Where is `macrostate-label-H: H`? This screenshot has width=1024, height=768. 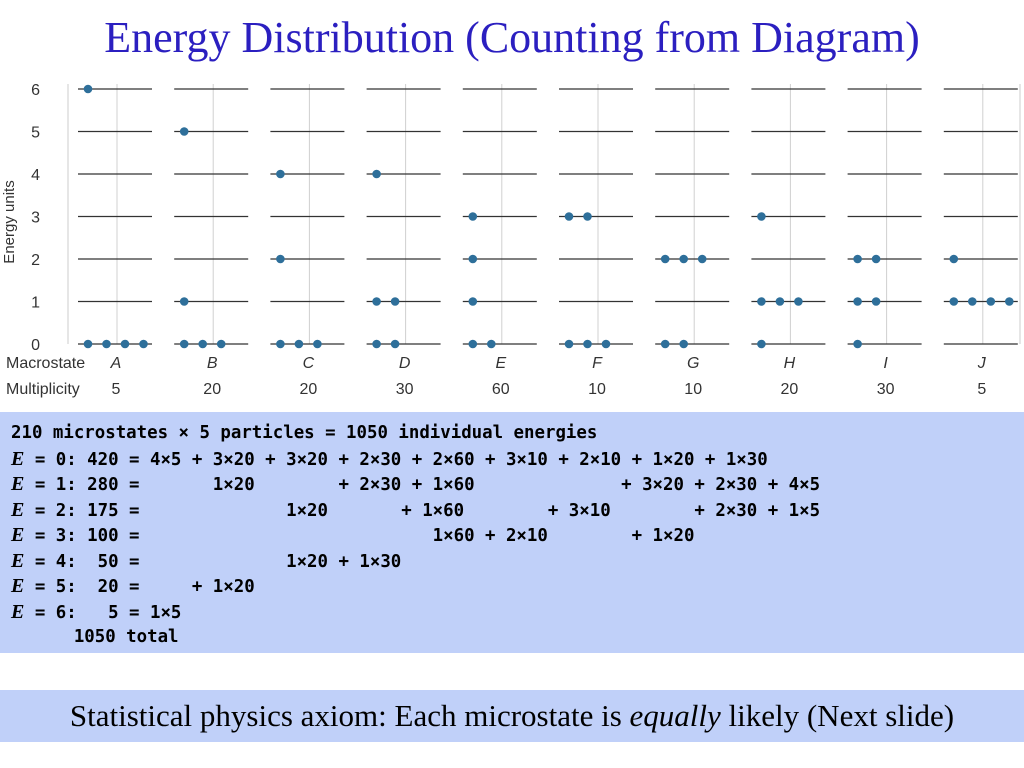
macrostate-label-H: H is located at coordinates (790, 363).